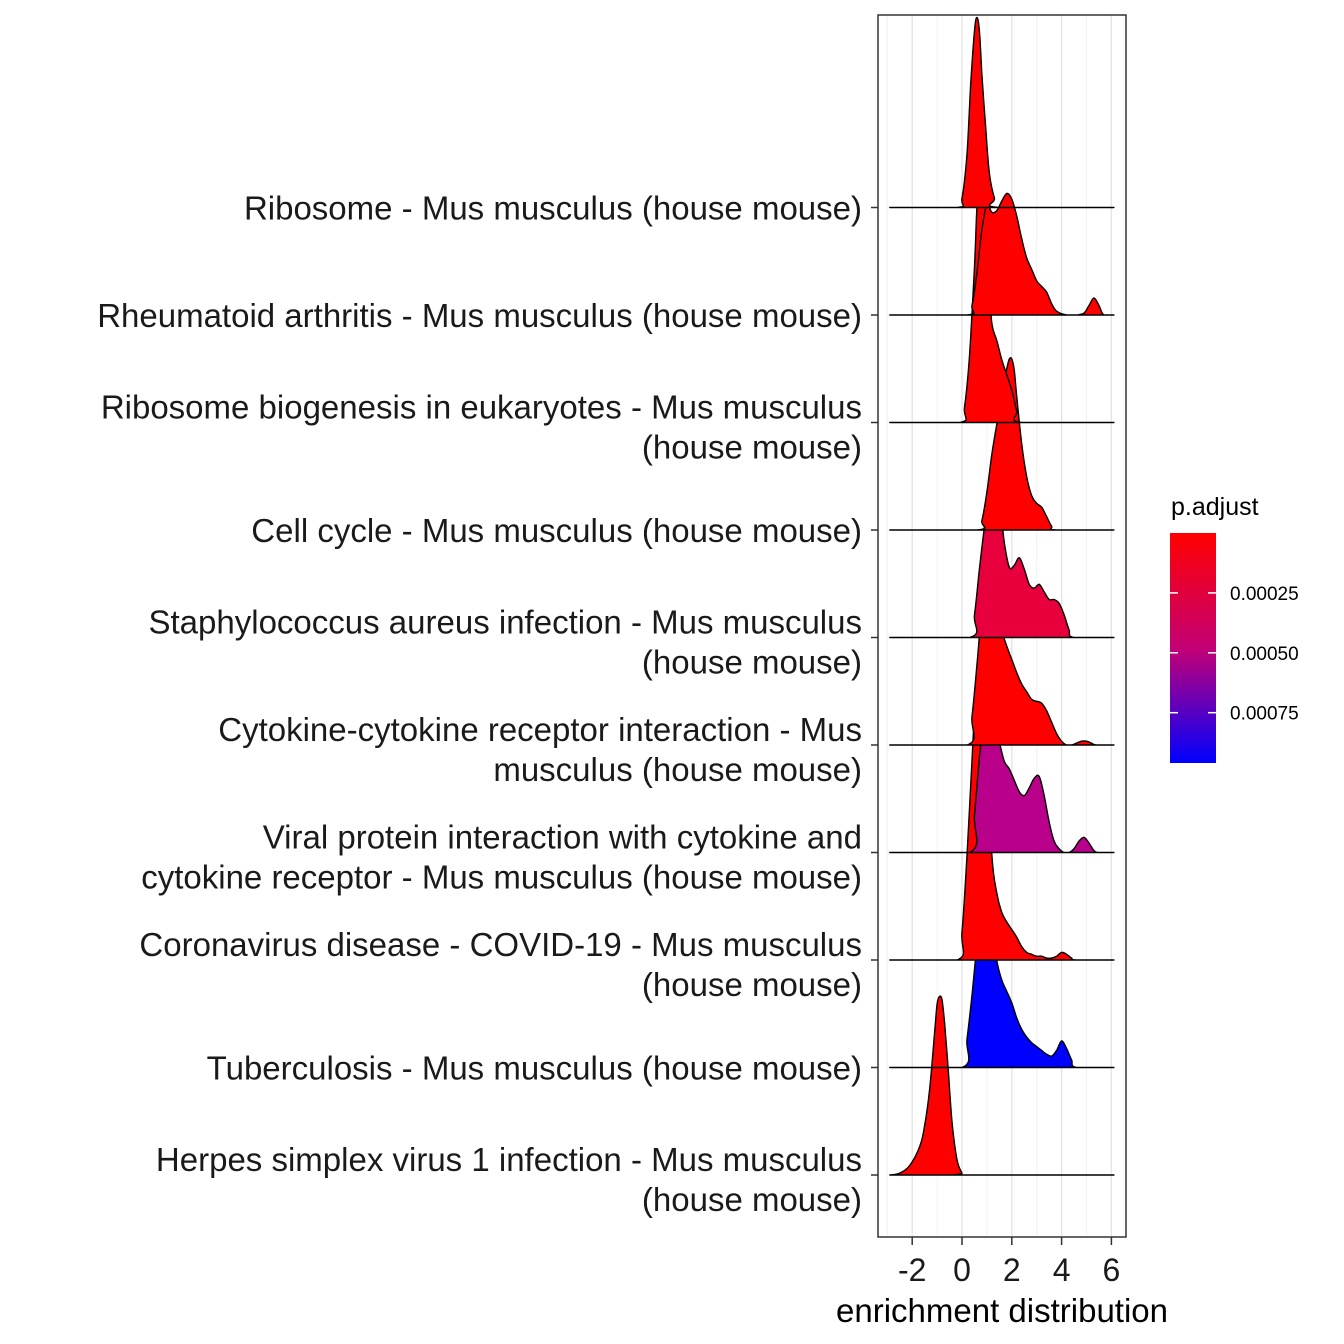 The image size is (1344, 1344). Describe the element at coordinates (1264, 714) in the screenshot. I see `legend-tick-label: 0.00075` at that location.